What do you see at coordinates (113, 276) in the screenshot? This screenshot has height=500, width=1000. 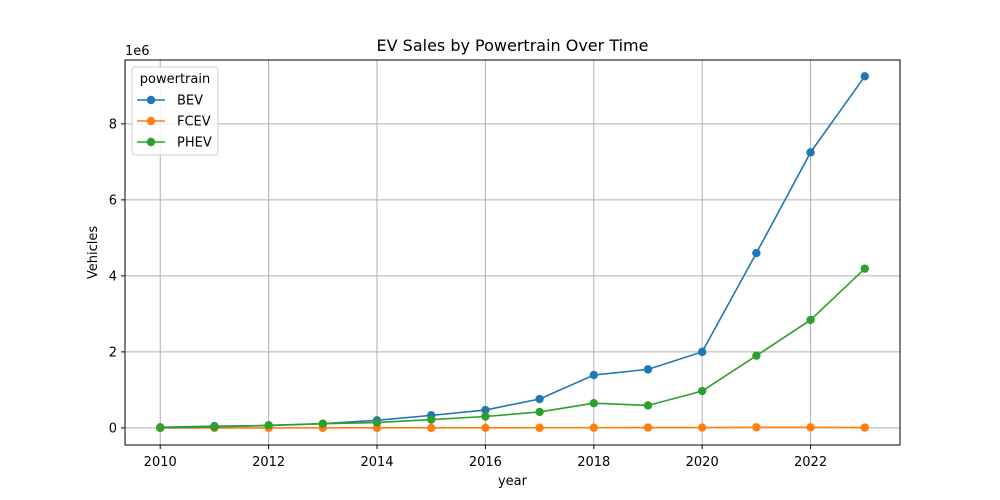 I see `y-tick-label: 4` at bounding box center [113, 276].